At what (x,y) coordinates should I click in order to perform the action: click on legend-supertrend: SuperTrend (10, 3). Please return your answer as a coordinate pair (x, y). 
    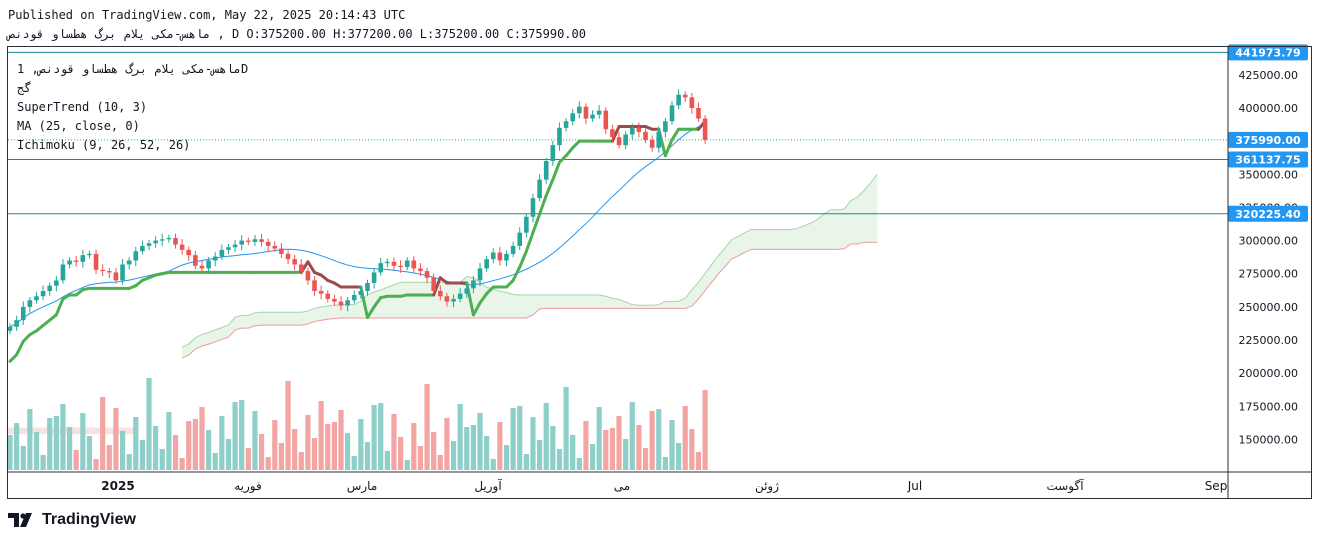
    Looking at the image, I should click on (82, 107).